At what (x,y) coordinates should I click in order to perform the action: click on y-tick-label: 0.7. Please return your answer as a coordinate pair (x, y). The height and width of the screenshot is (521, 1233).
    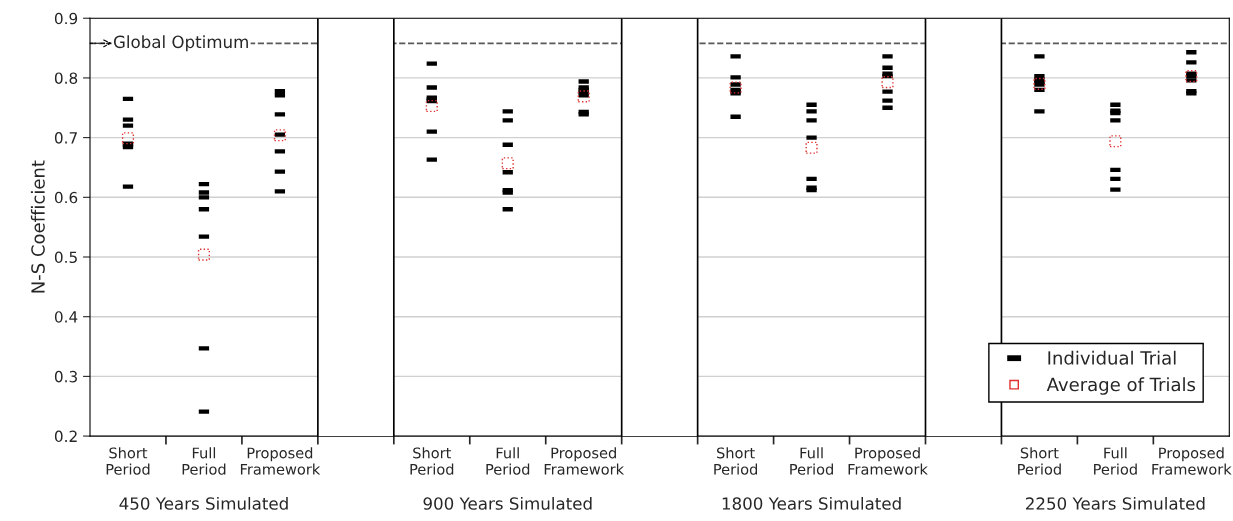
    Looking at the image, I should click on (65, 138).